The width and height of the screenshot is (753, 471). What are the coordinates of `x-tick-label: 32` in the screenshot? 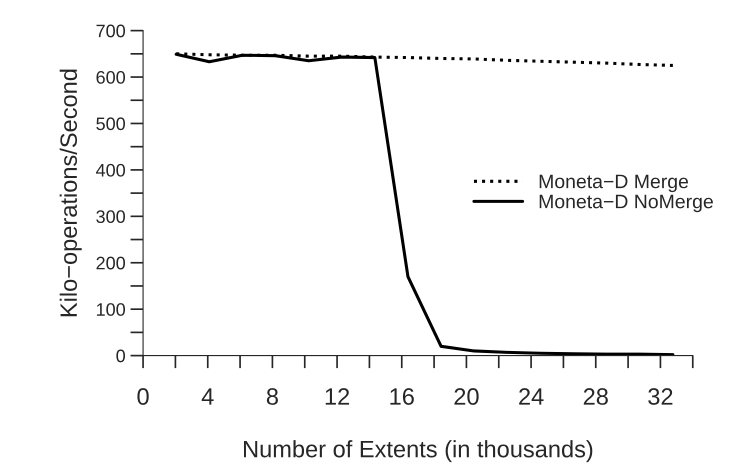 It's located at (660, 396).